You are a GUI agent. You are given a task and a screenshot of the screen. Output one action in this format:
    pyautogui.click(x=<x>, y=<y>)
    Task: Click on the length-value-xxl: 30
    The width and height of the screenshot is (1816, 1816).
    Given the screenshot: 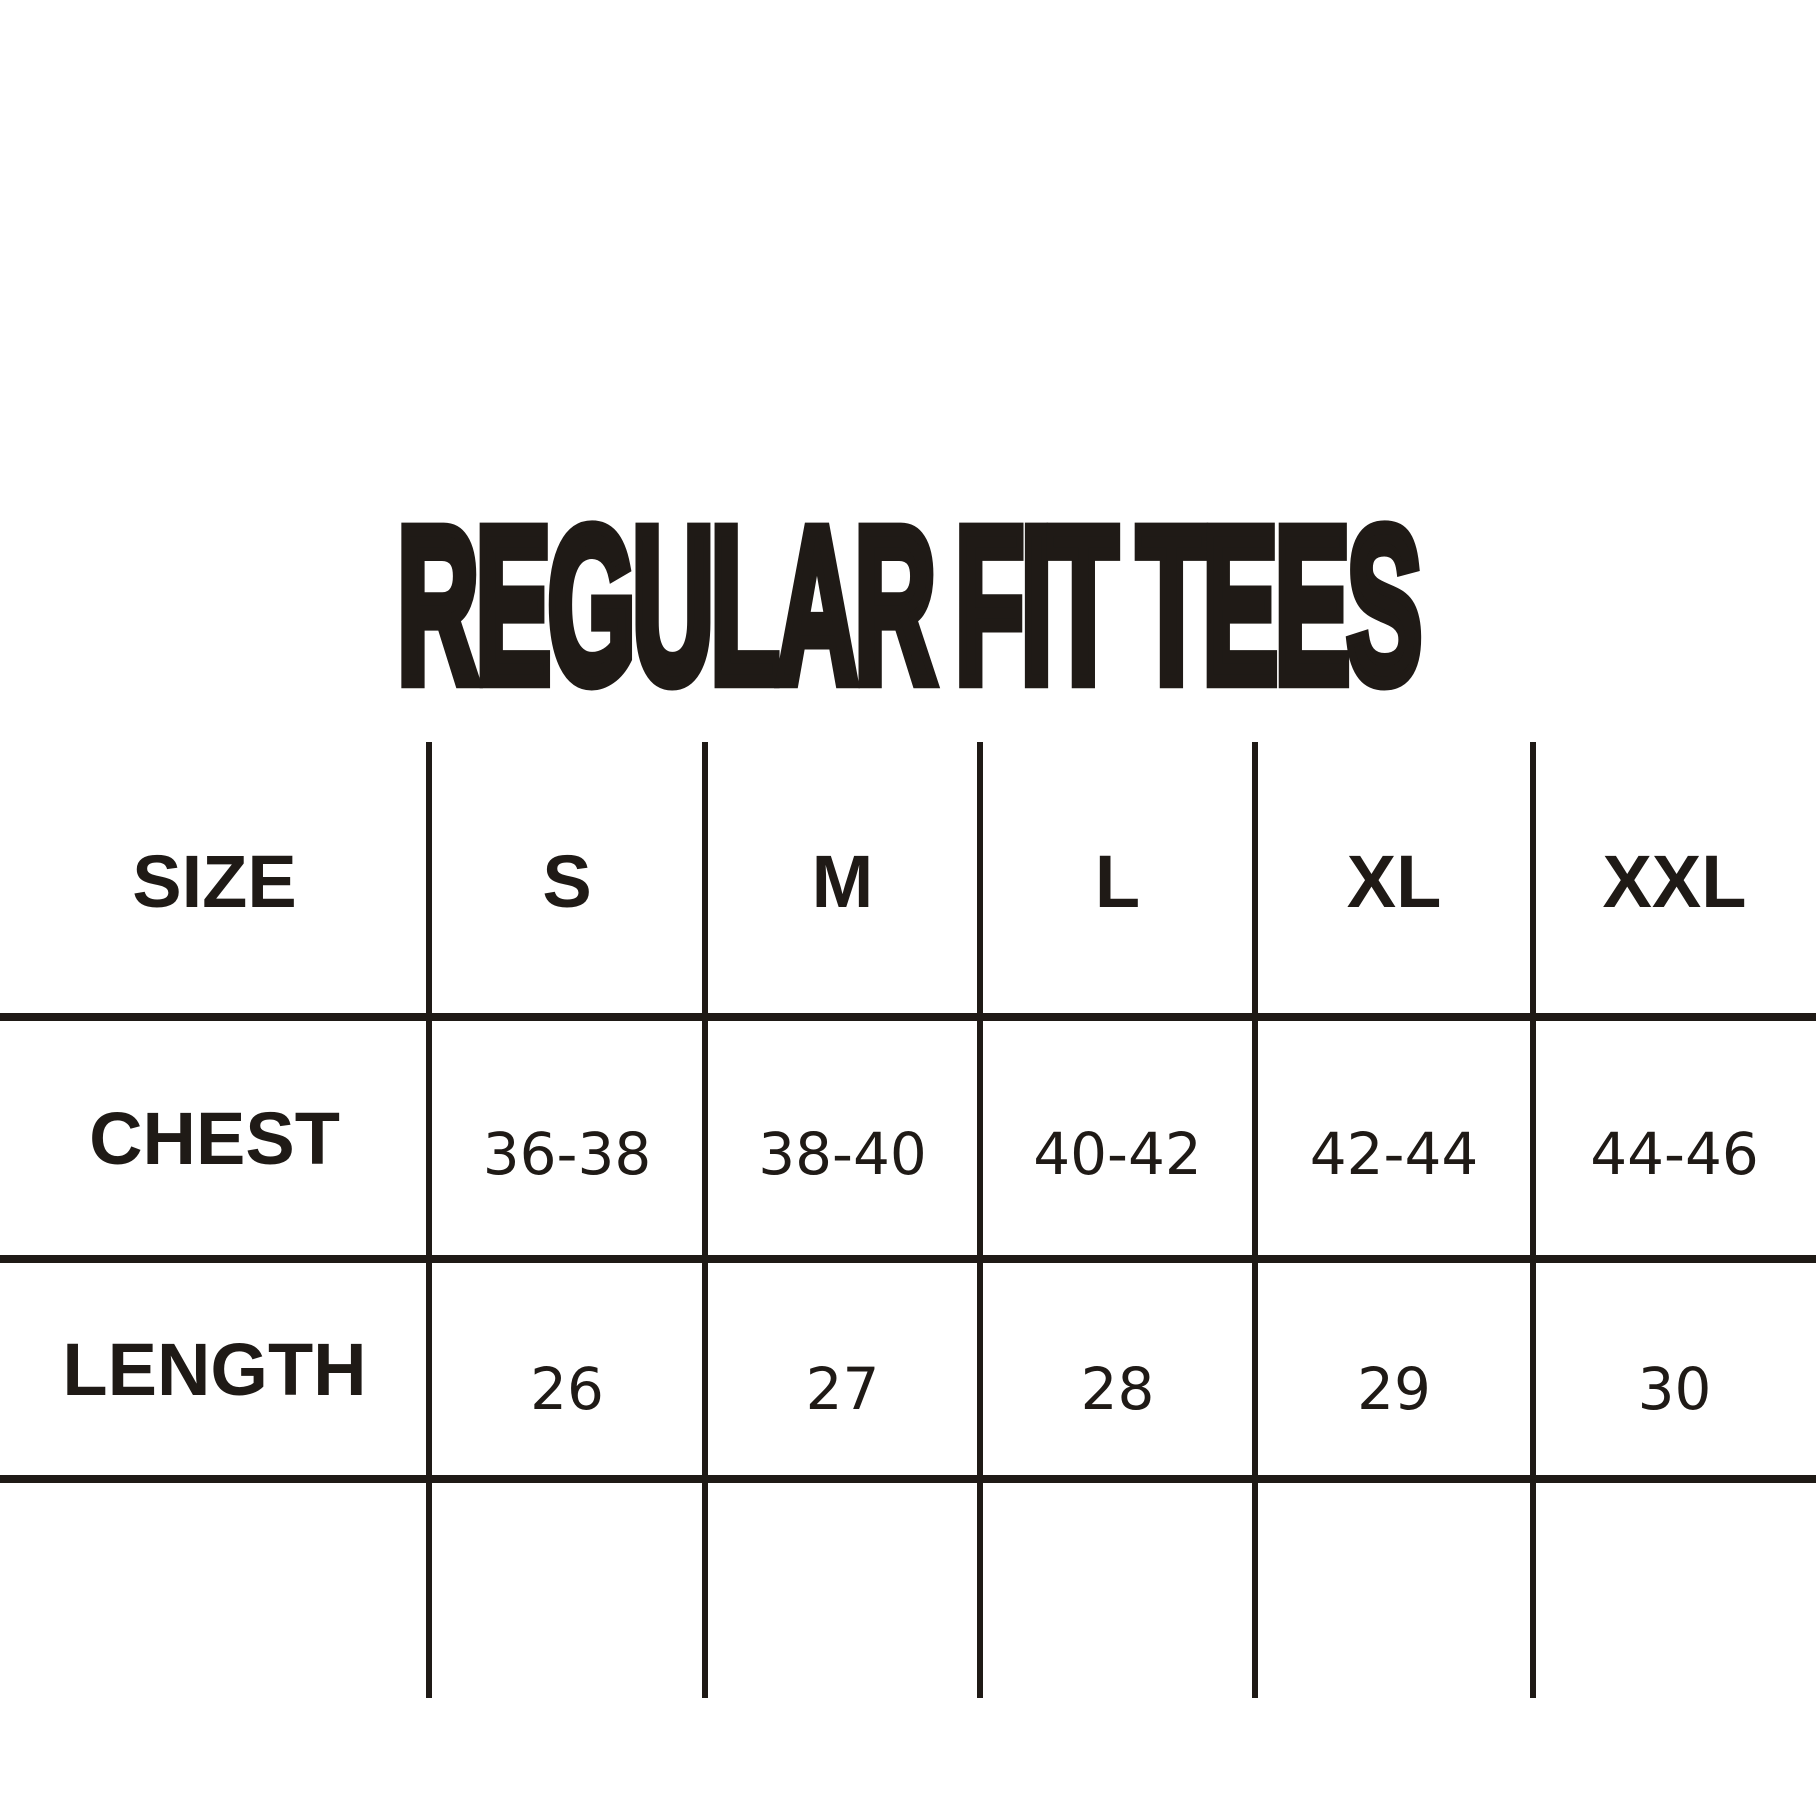 What is the action you would take?
    pyautogui.click(x=1674, y=1389)
    